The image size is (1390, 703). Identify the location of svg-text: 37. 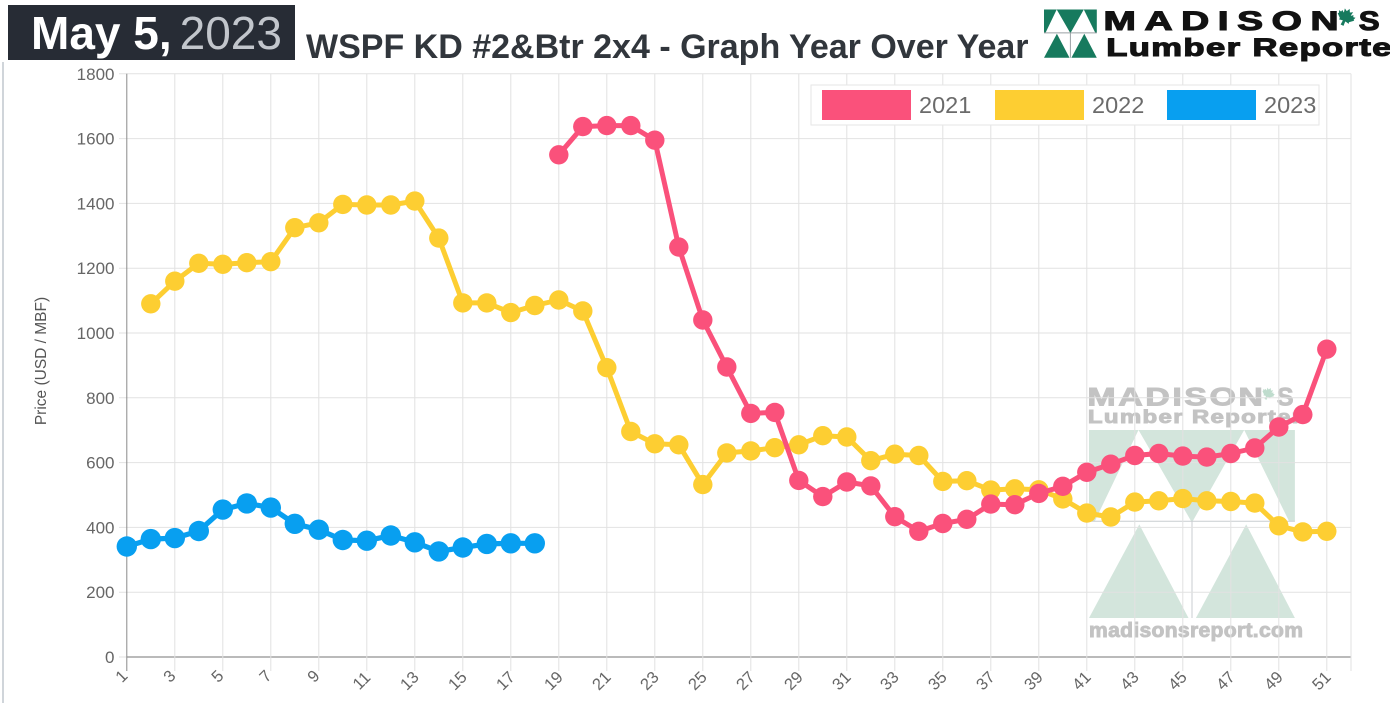
(986, 681).